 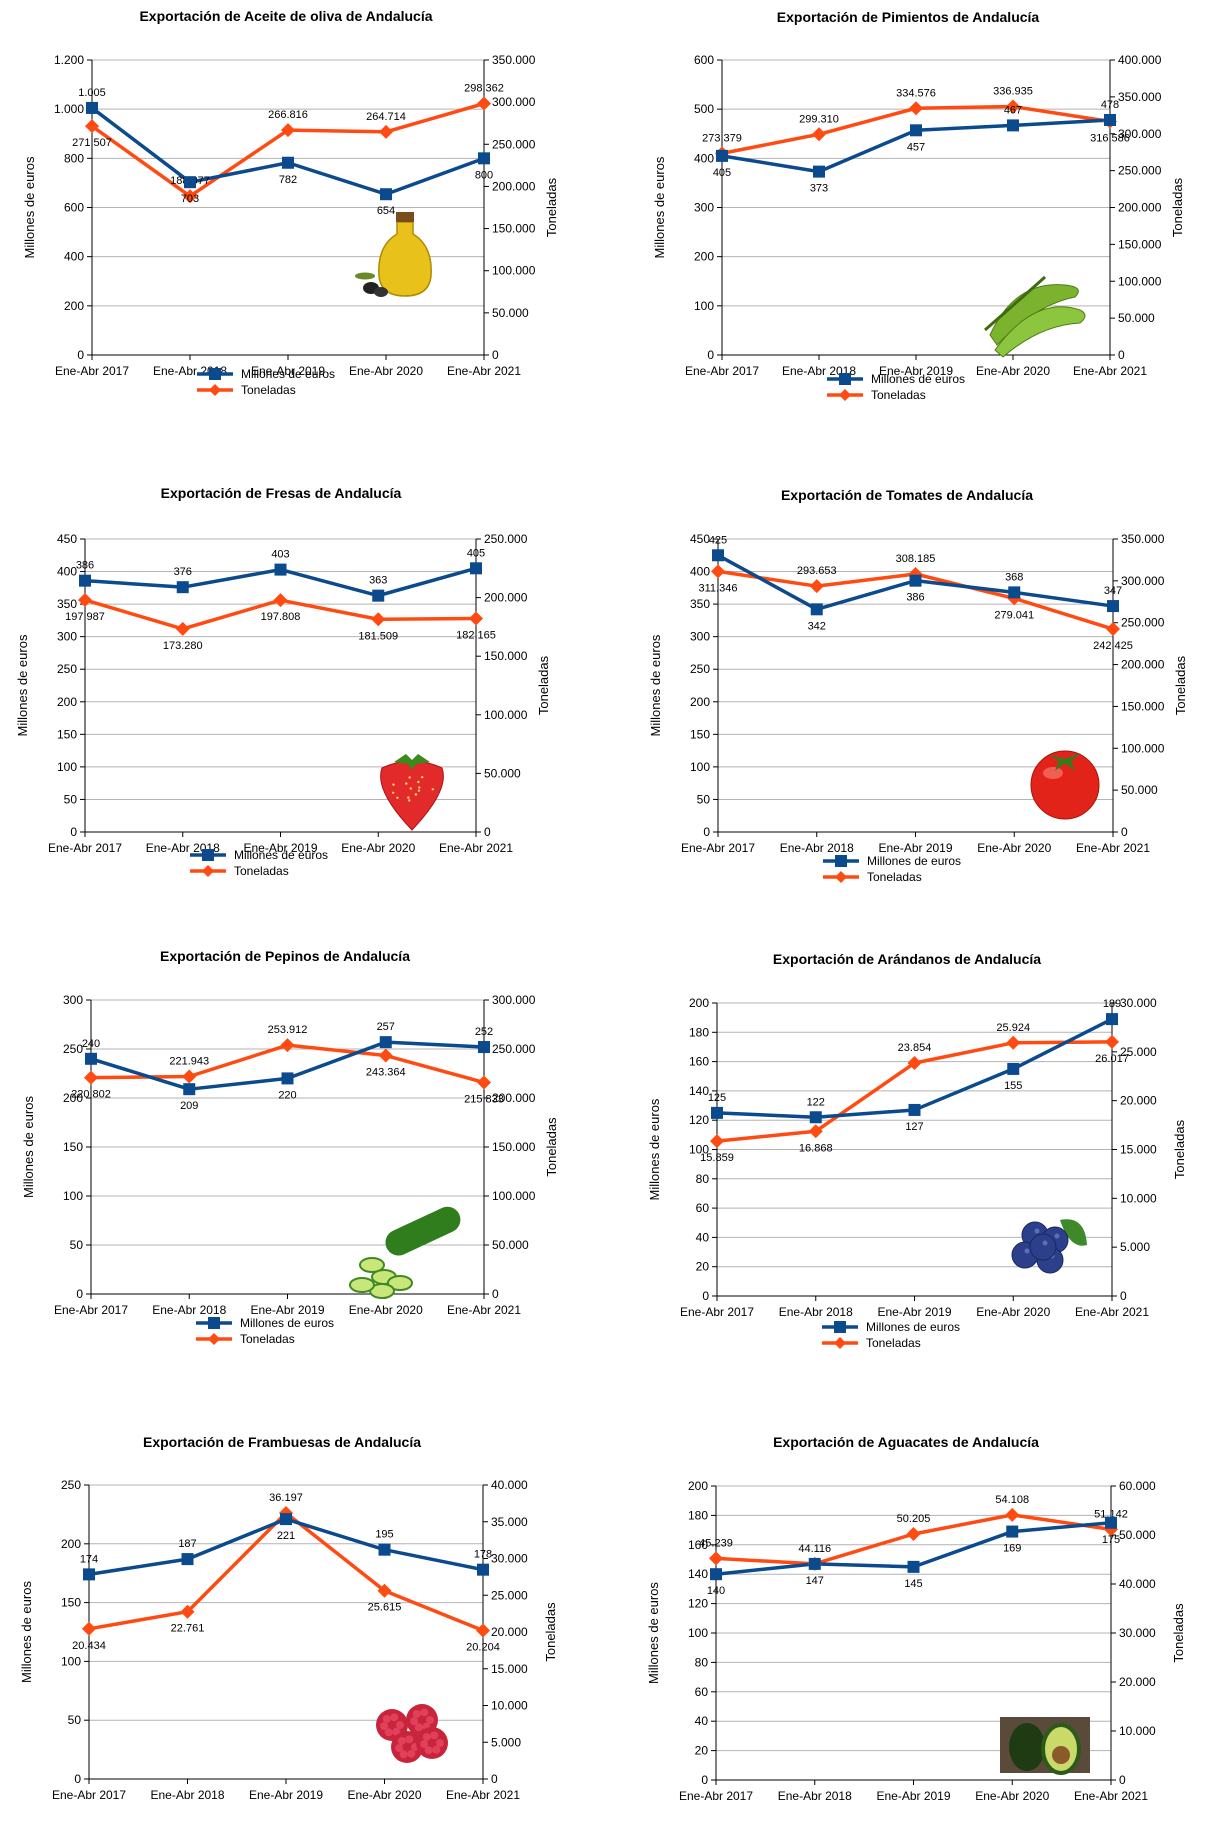 What do you see at coordinates (1137, 1682) in the screenshot?
I see `y2-tick-label: 20.000` at bounding box center [1137, 1682].